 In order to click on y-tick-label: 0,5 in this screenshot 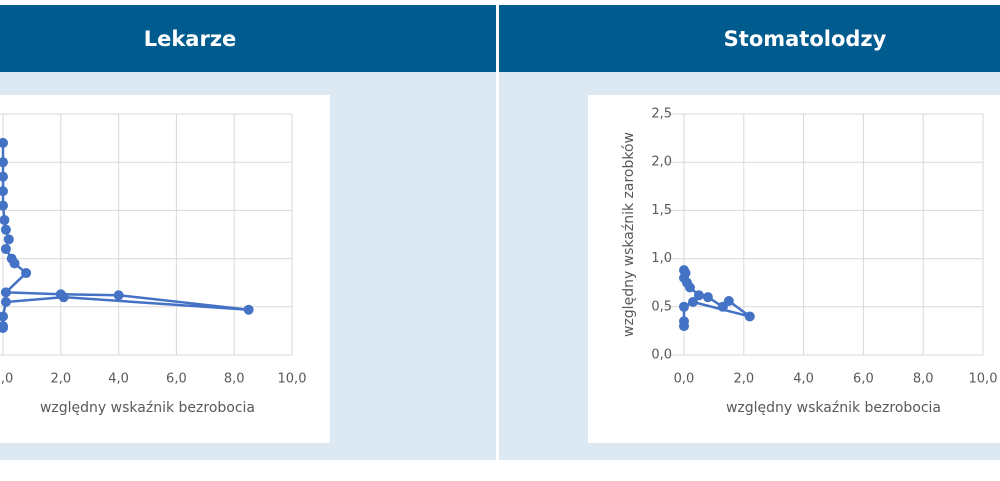, I will do `click(661, 306)`.